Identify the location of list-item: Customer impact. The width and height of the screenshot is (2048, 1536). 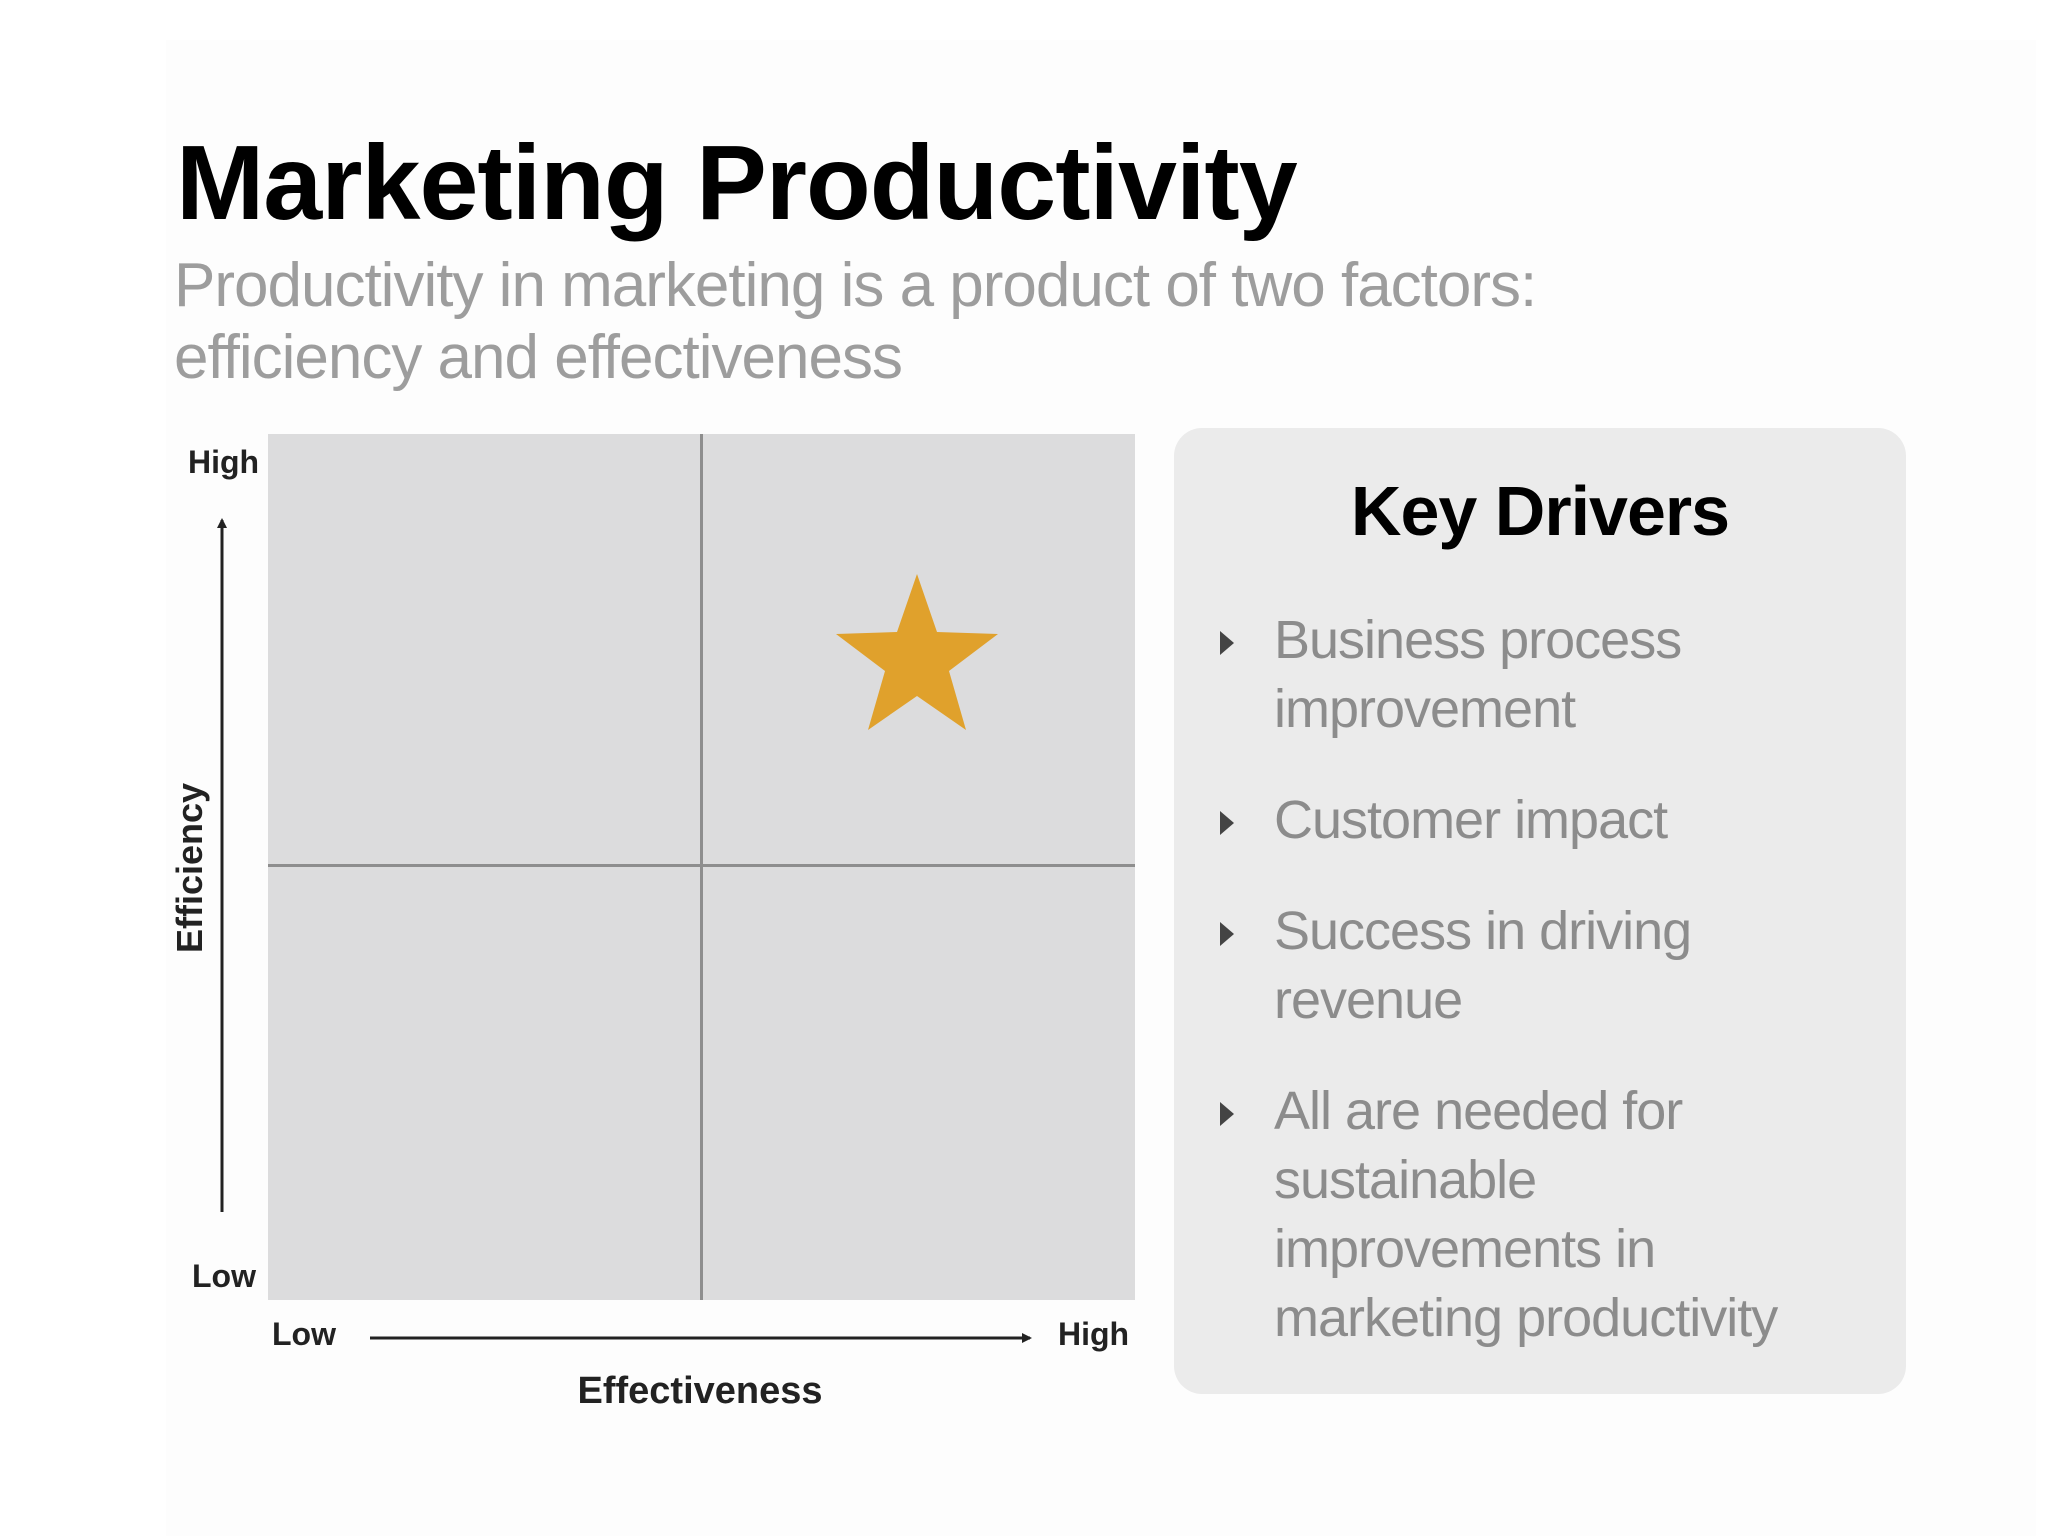
(1544, 820).